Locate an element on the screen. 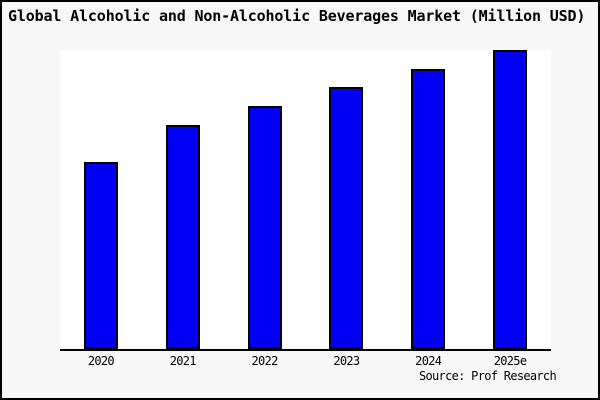  bar-2020 is located at coordinates (101, 255).